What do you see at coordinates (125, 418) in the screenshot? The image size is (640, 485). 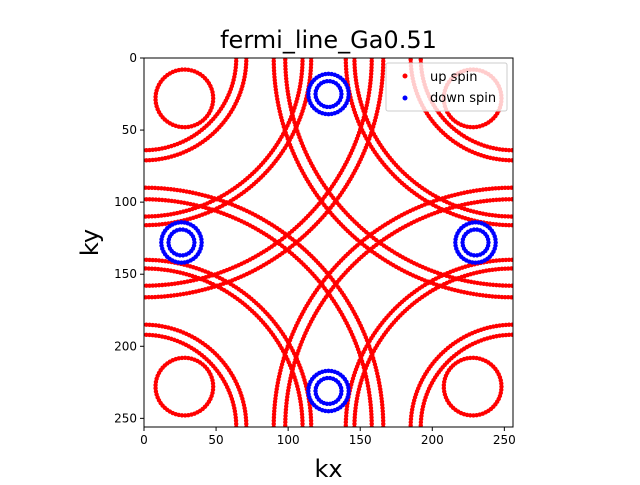 I see `y-tick-label: 250` at bounding box center [125, 418].